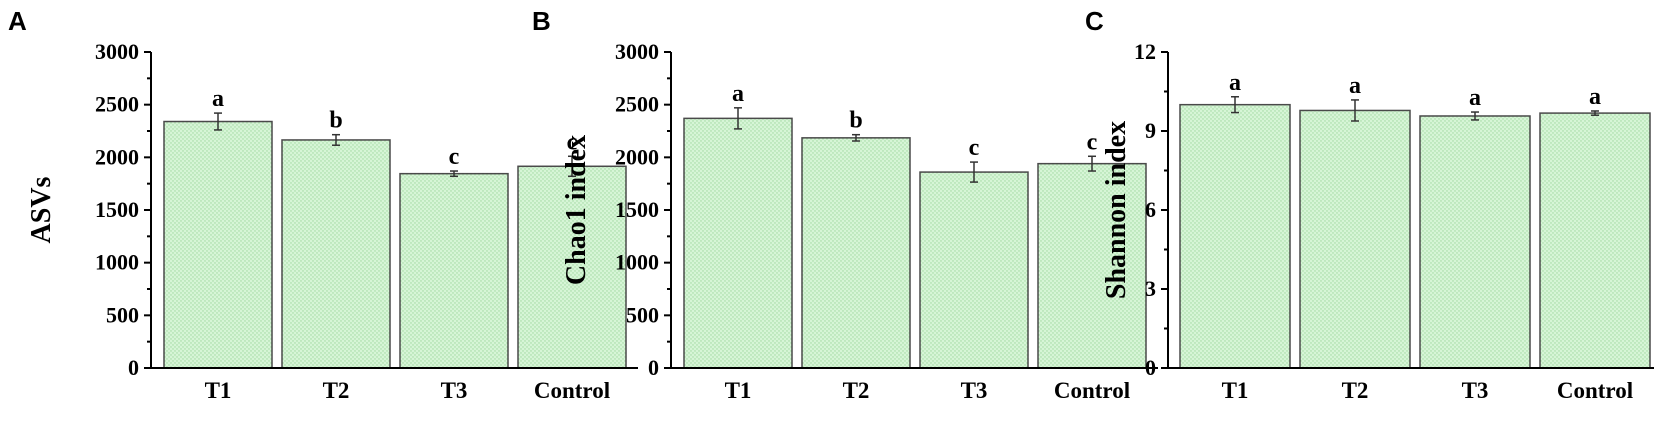  What do you see at coordinates (17, 21) in the screenshot?
I see `panel-letter: A` at bounding box center [17, 21].